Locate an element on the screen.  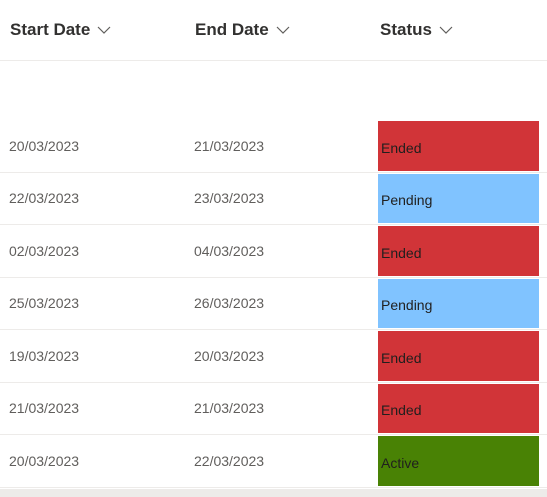
start-date-cell: 22/03/2023 is located at coordinates (44, 198).